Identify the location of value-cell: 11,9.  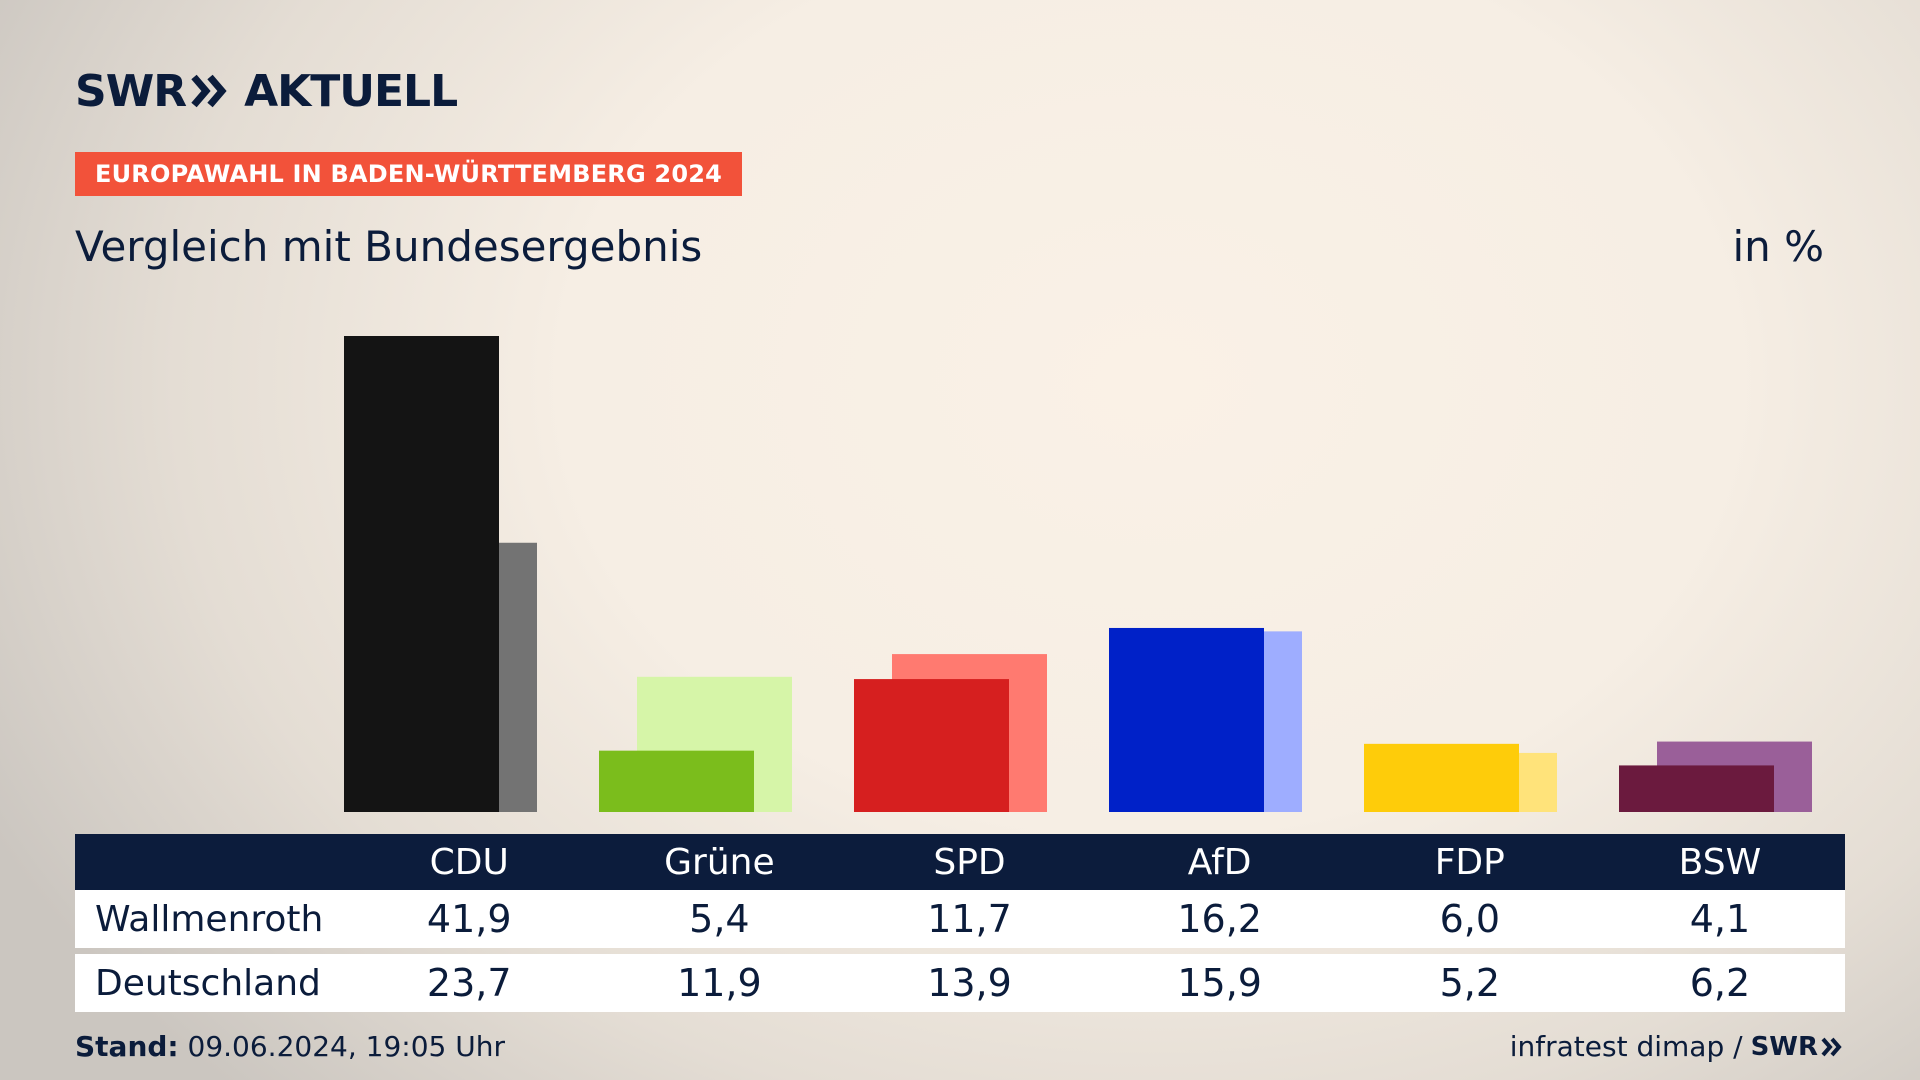
(719, 983).